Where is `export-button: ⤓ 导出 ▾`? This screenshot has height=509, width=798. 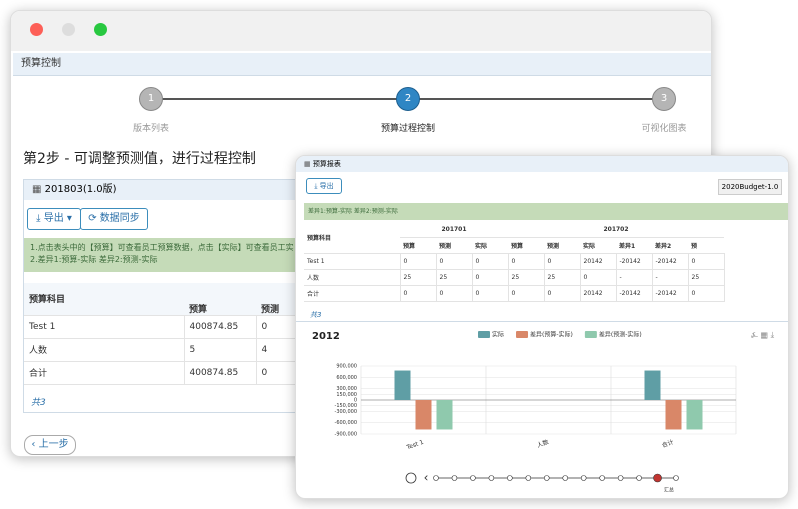
export-button: ⤓ 导出 ▾ is located at coordinates (54, 219).